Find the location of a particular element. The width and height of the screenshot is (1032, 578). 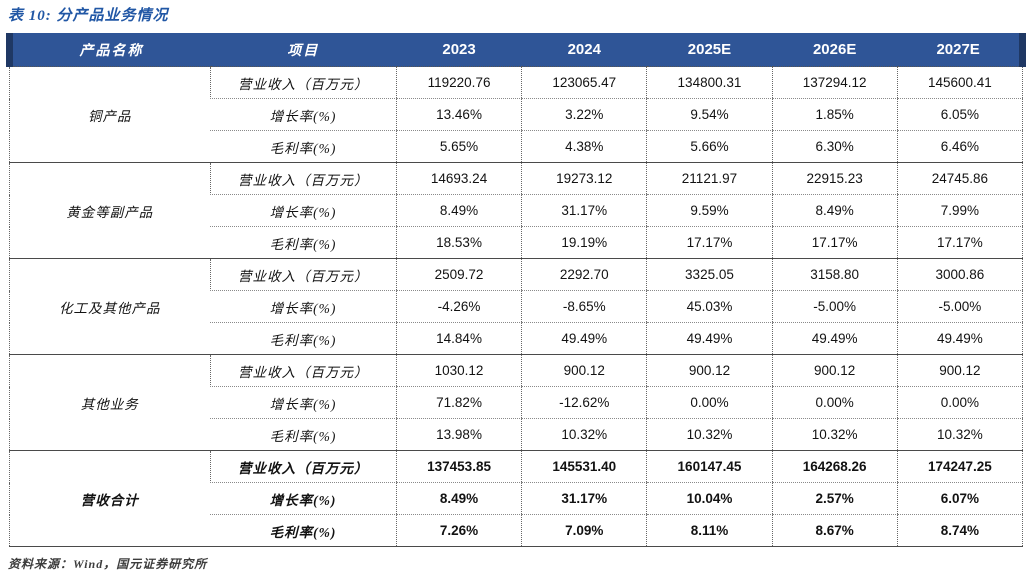

table-row: 增长率(%) 13.46% 3.22% 9.54% 1.85% 6.05% is located at coordinates (516, 114).